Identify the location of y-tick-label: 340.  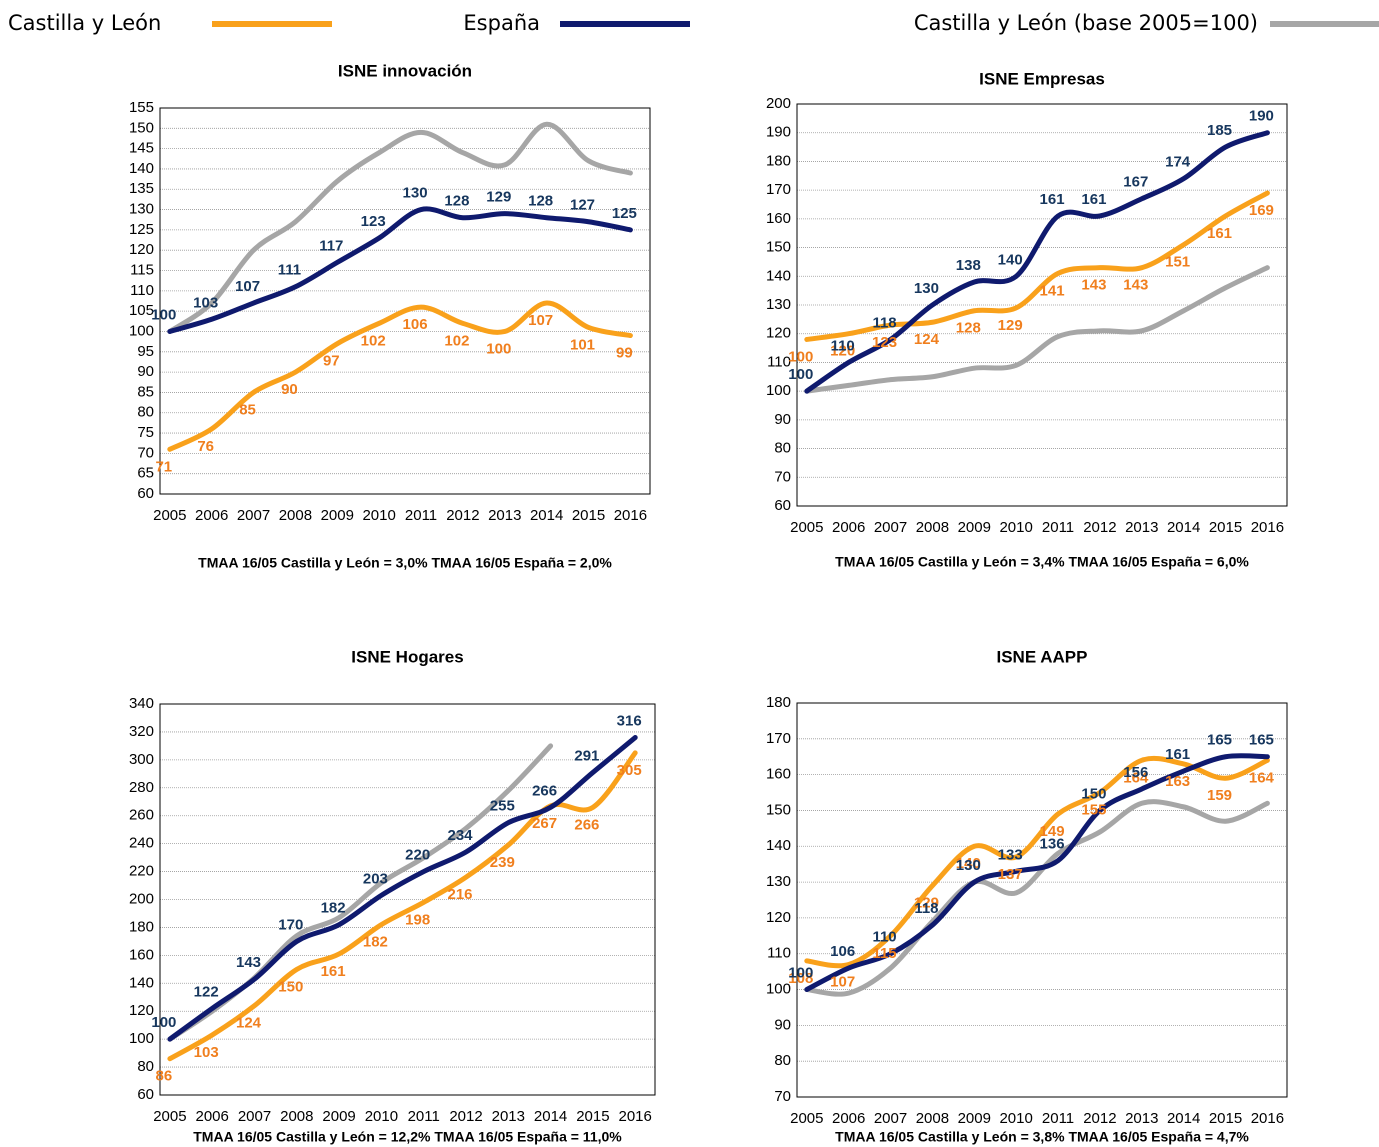
(141, 703).